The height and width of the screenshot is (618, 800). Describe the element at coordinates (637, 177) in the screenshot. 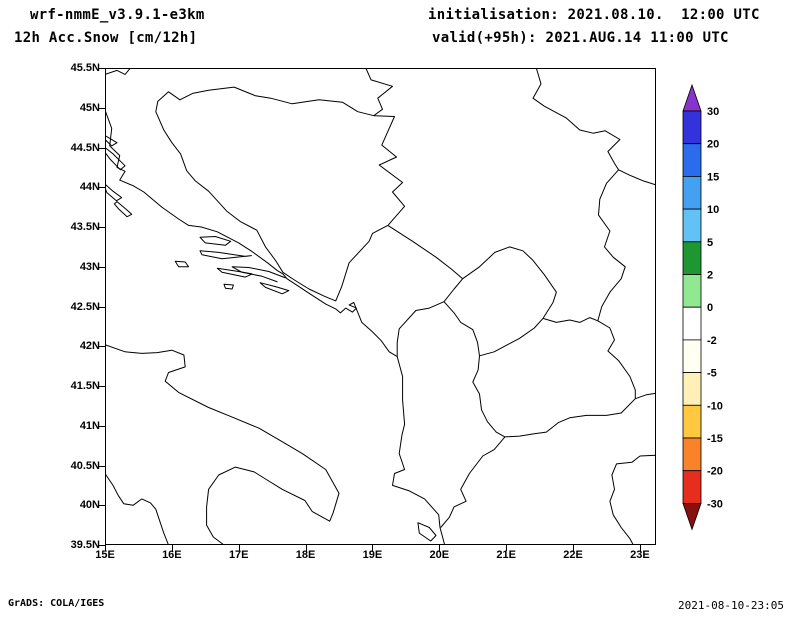

I see `border-romania-bulgaria-danube` at that location.